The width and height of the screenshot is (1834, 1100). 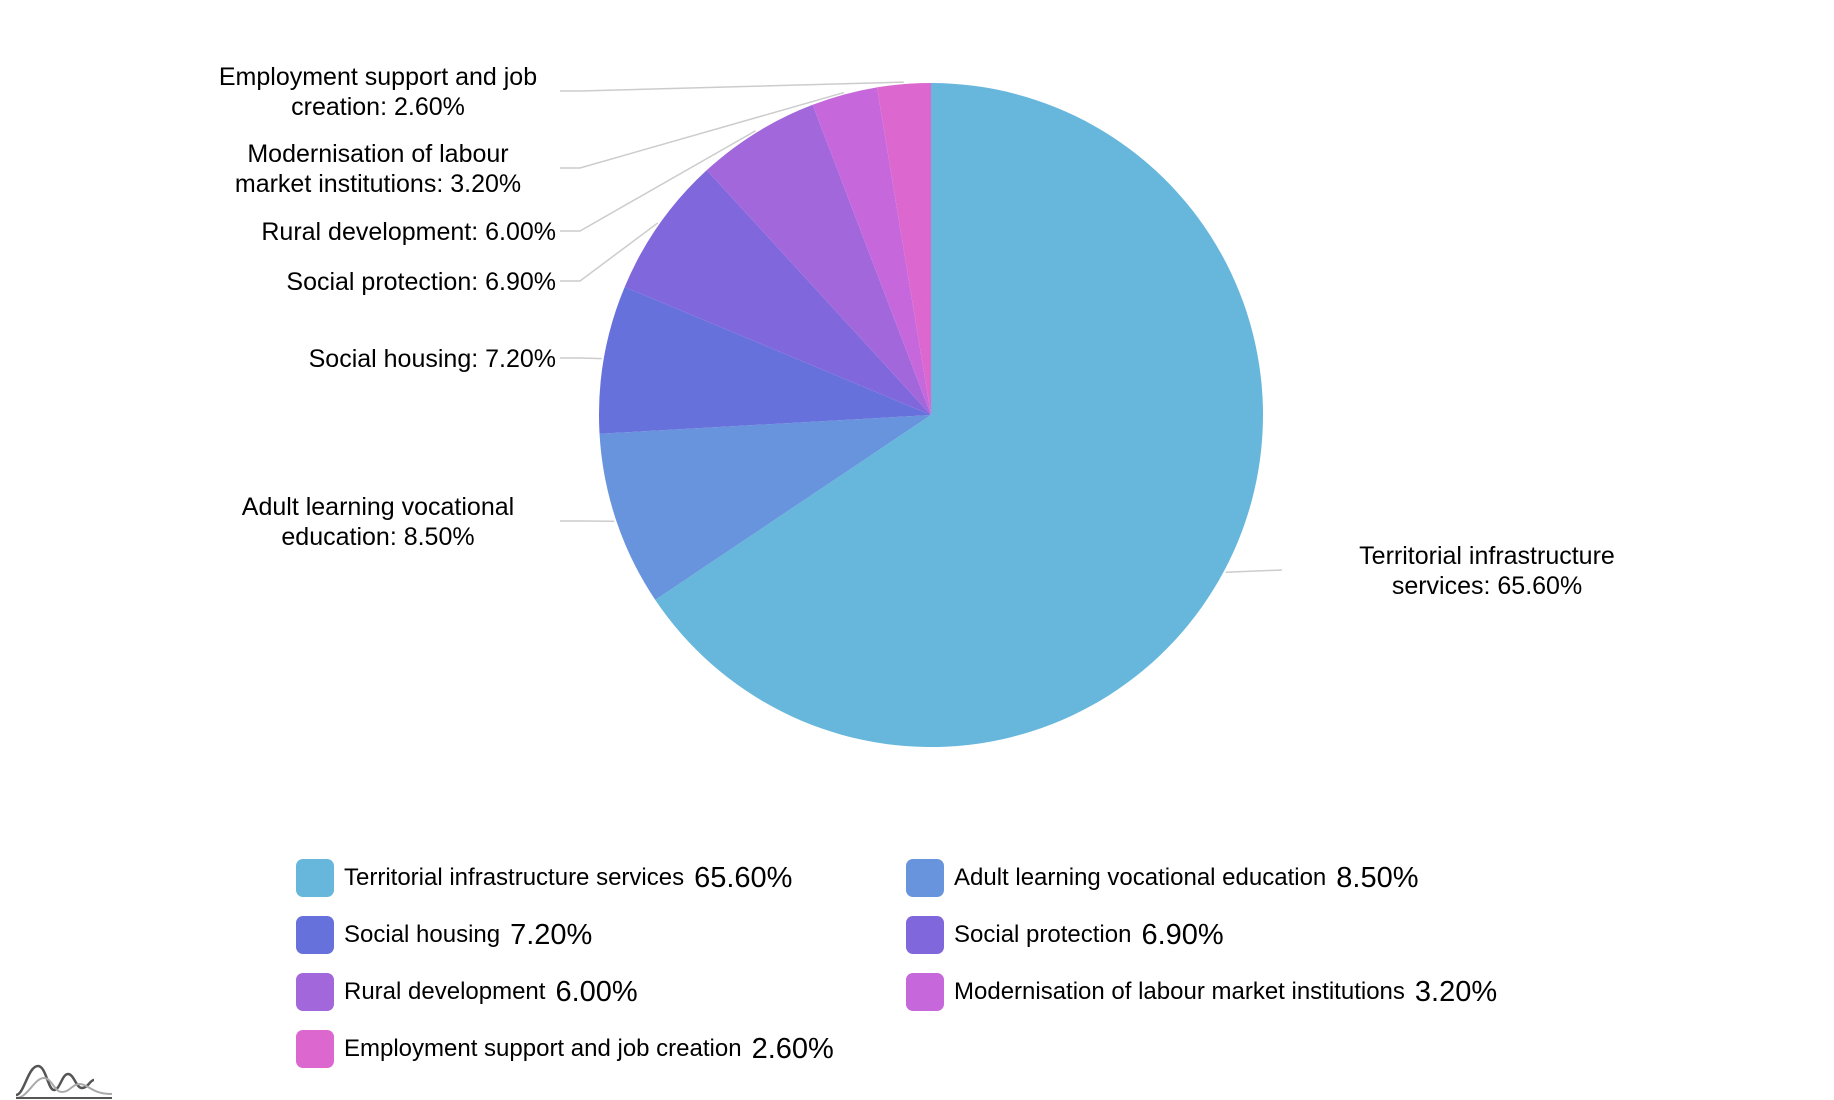 I want to click on legend-item: Social housing 7.20%, so click(x=444, y=935).